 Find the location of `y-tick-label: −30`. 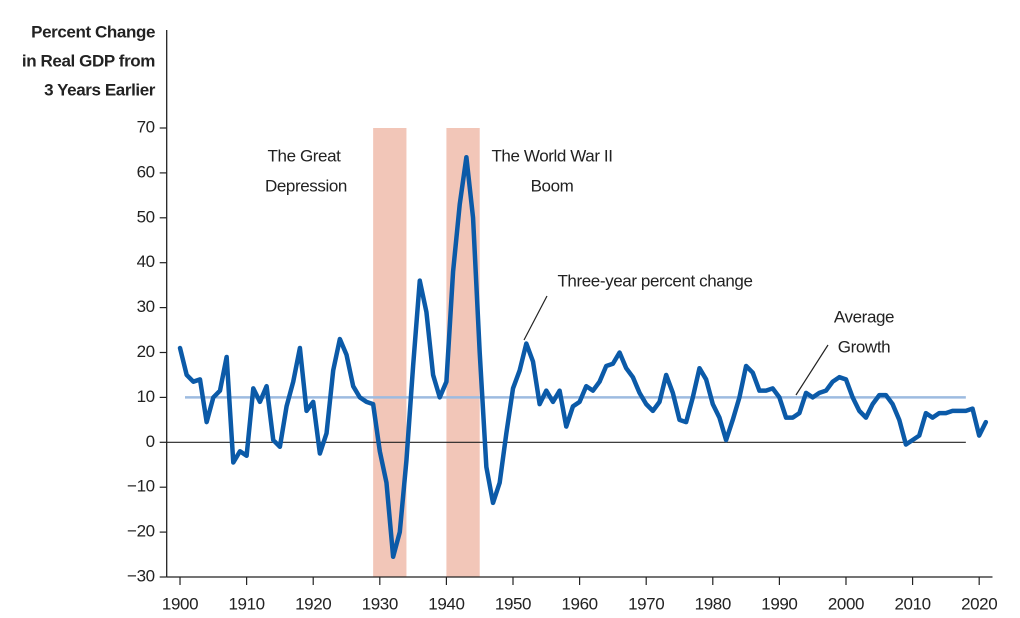

y-tick-label: −30 is located at coordinates (141, 575).